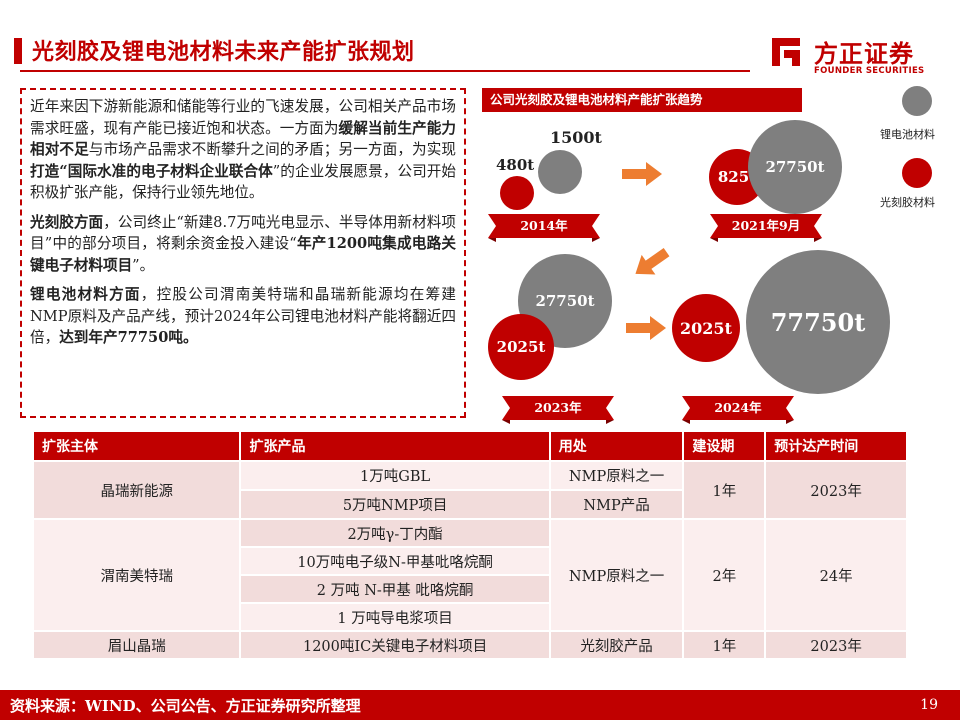 The height and width of the screenshot is (720, 960). Describe the element at coordinates (642, 100) in the screenshot. I see `chart-title: 公司光刻胶及锂电池材料产能扩张趋势` at that location.